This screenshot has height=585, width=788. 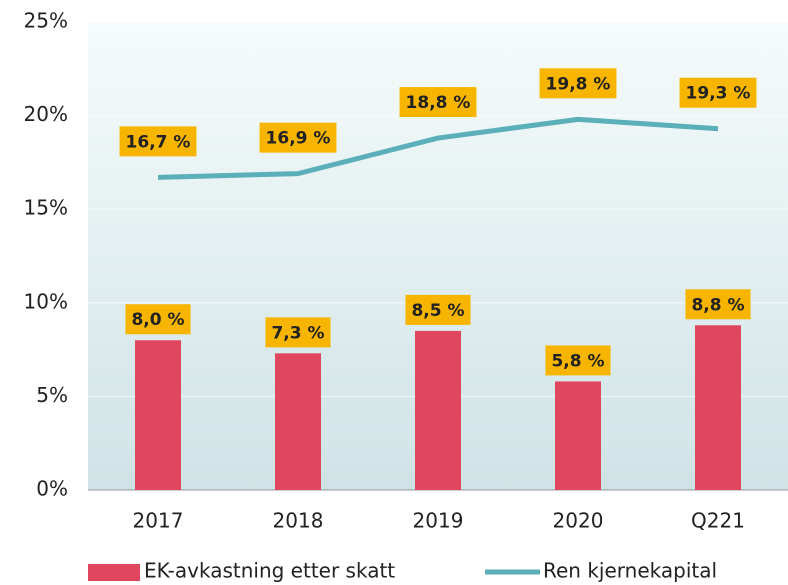 I want to click on value-label: 18,8 %, so click(x=438, y=103).